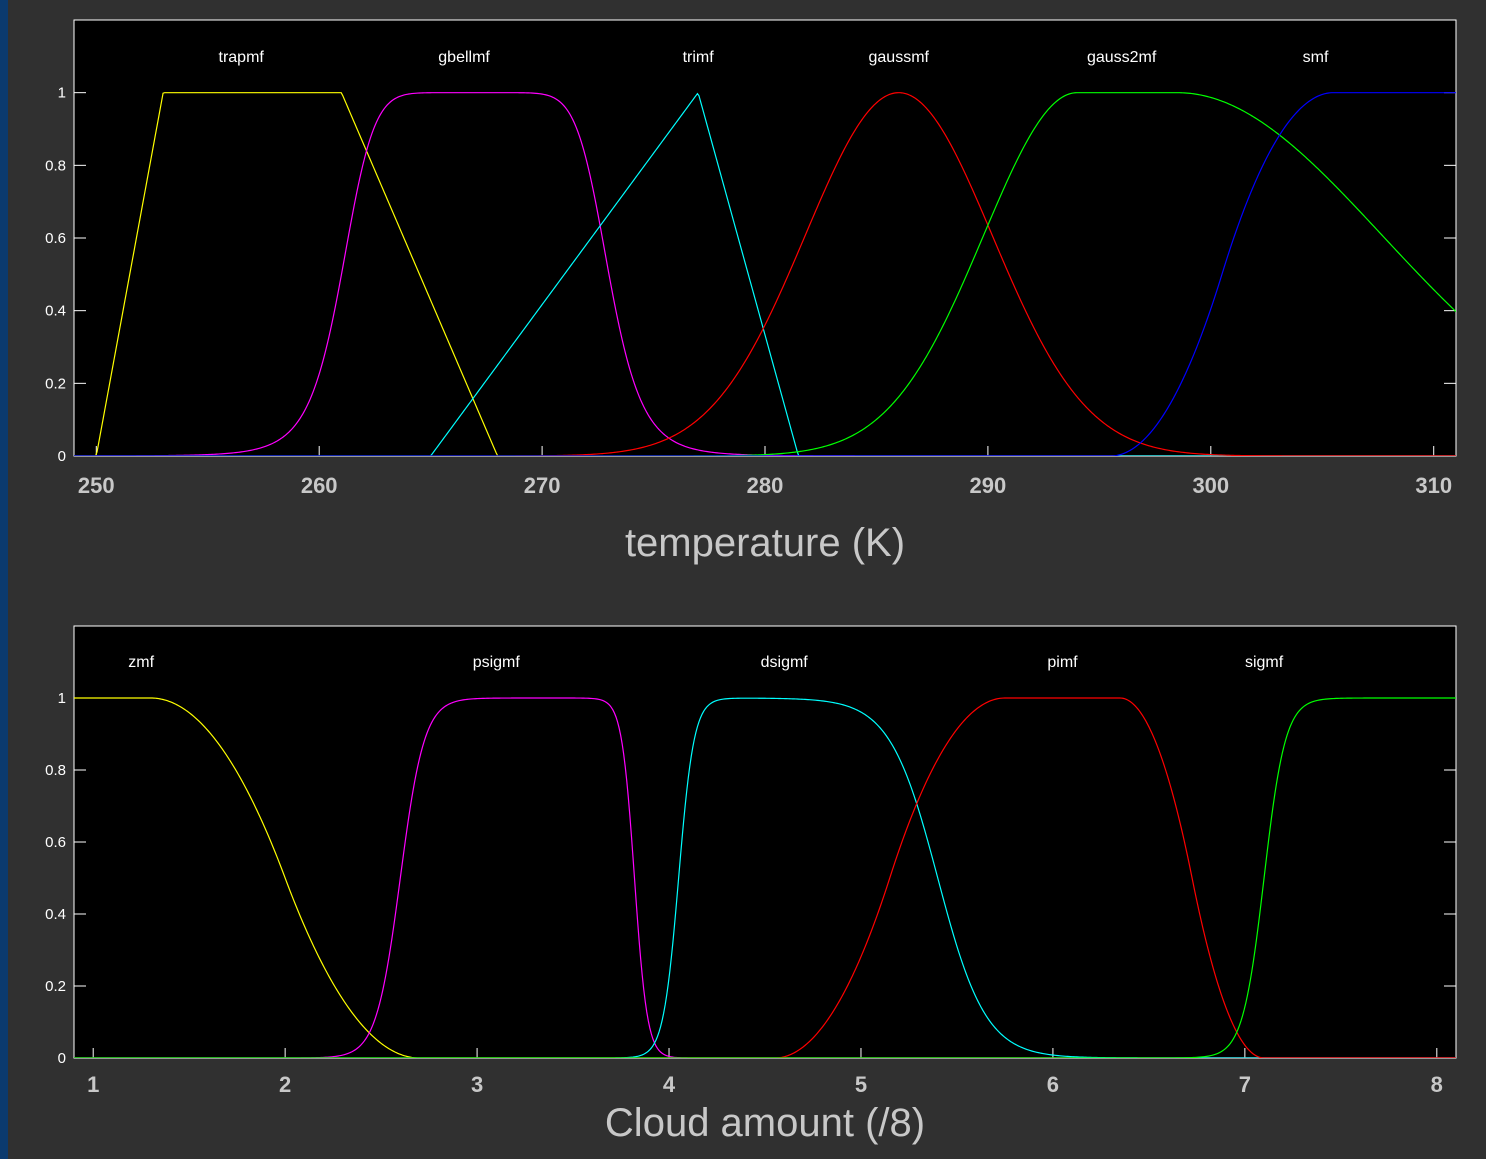 The height and width of the screenshot is (1159, 1486). What do you see at coordinates (1245, 1084) in the screenshot?
I see `x-tick-label: 7` at bounding box center [1245, 1084].